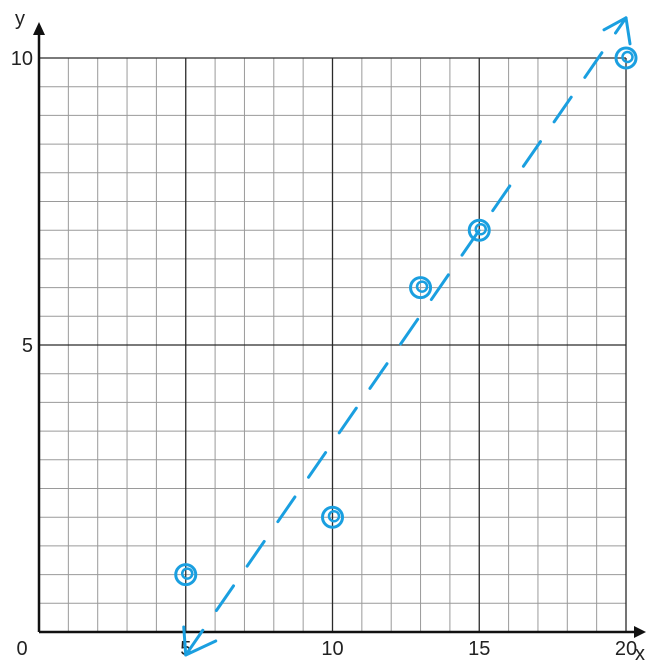  I want to click on x-tick-label: 10, so click(332, 649).